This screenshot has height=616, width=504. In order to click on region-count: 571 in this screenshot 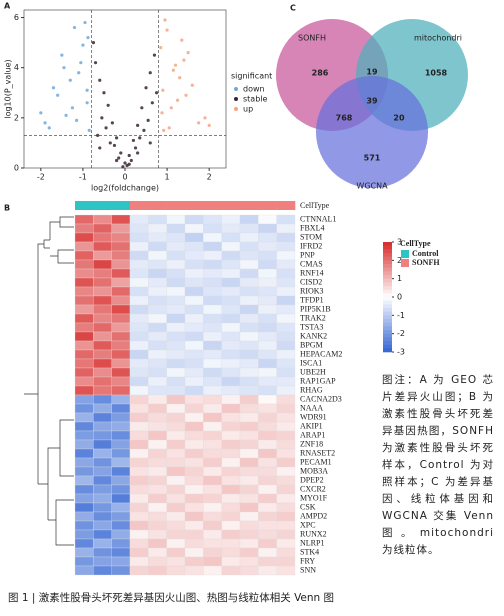, I will do `click(372, 158)`.